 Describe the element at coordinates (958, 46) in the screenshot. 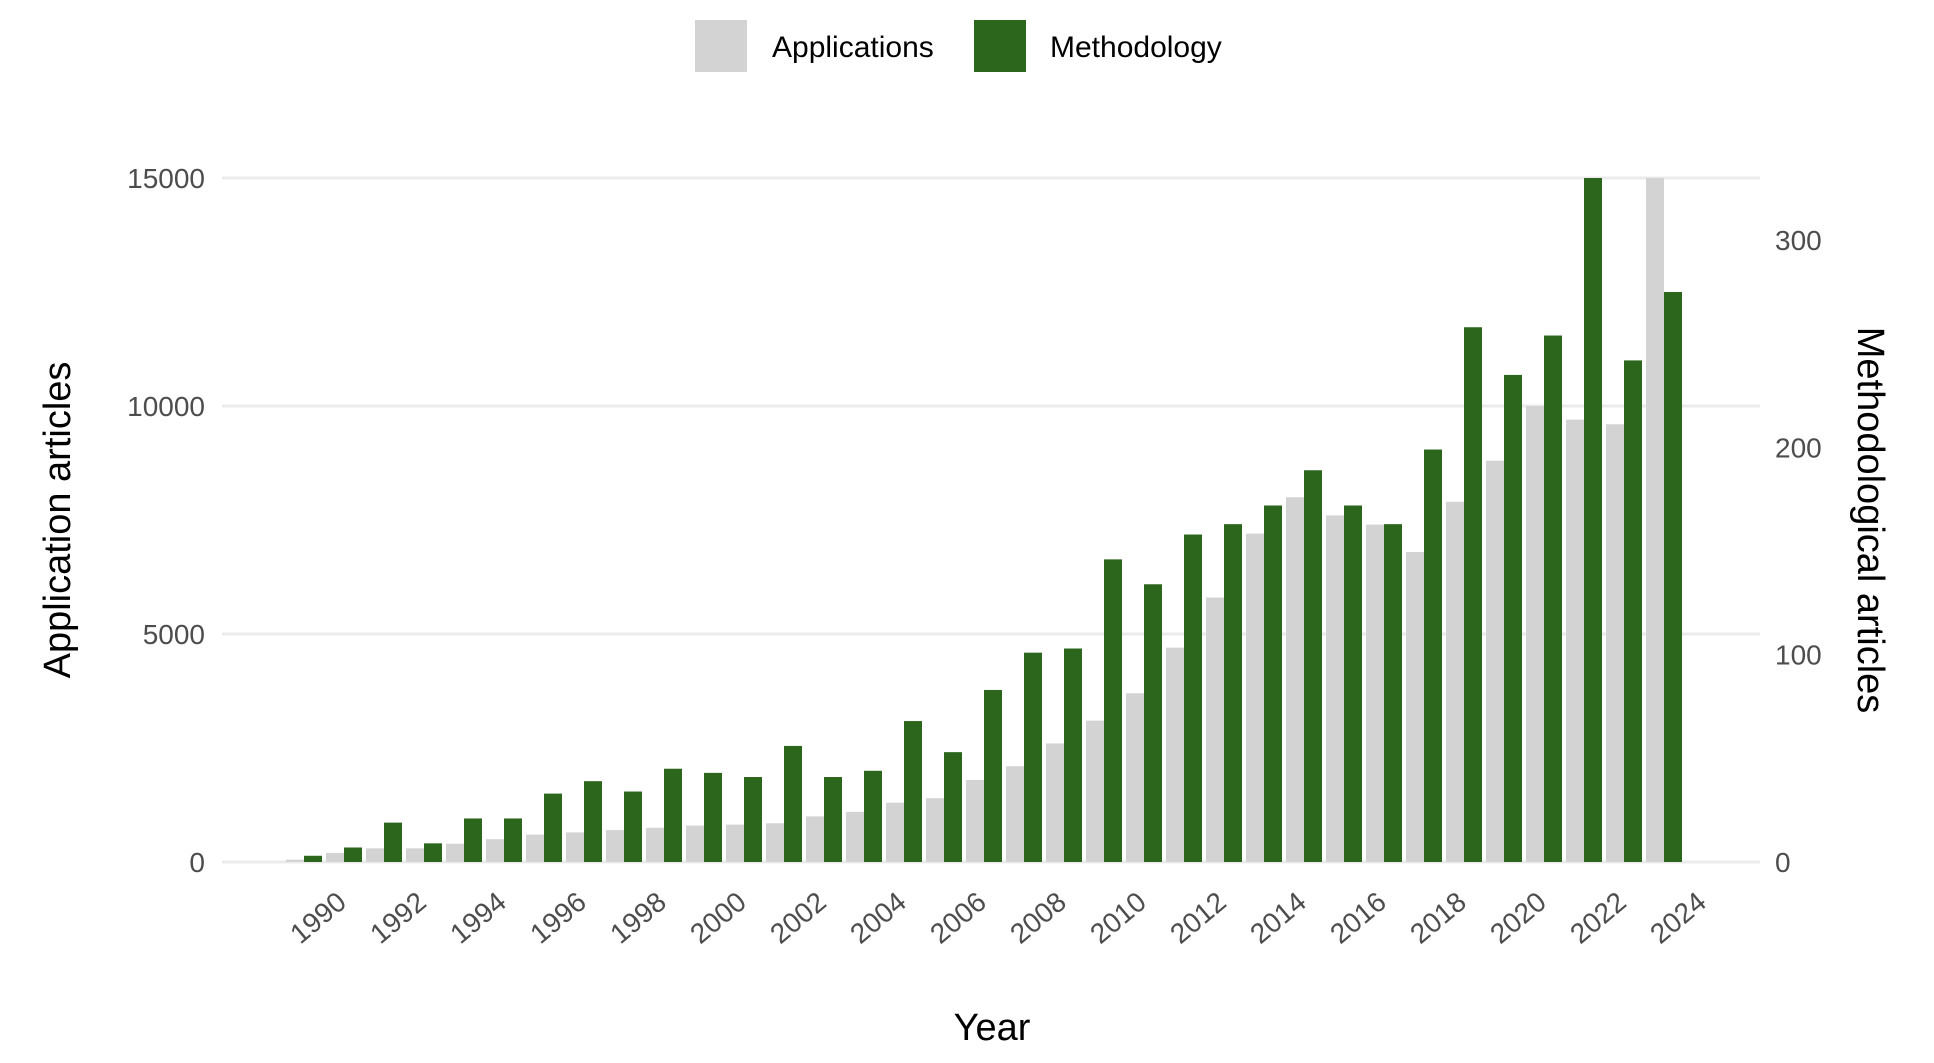

I see `legend: Applications Methodology` at that location.